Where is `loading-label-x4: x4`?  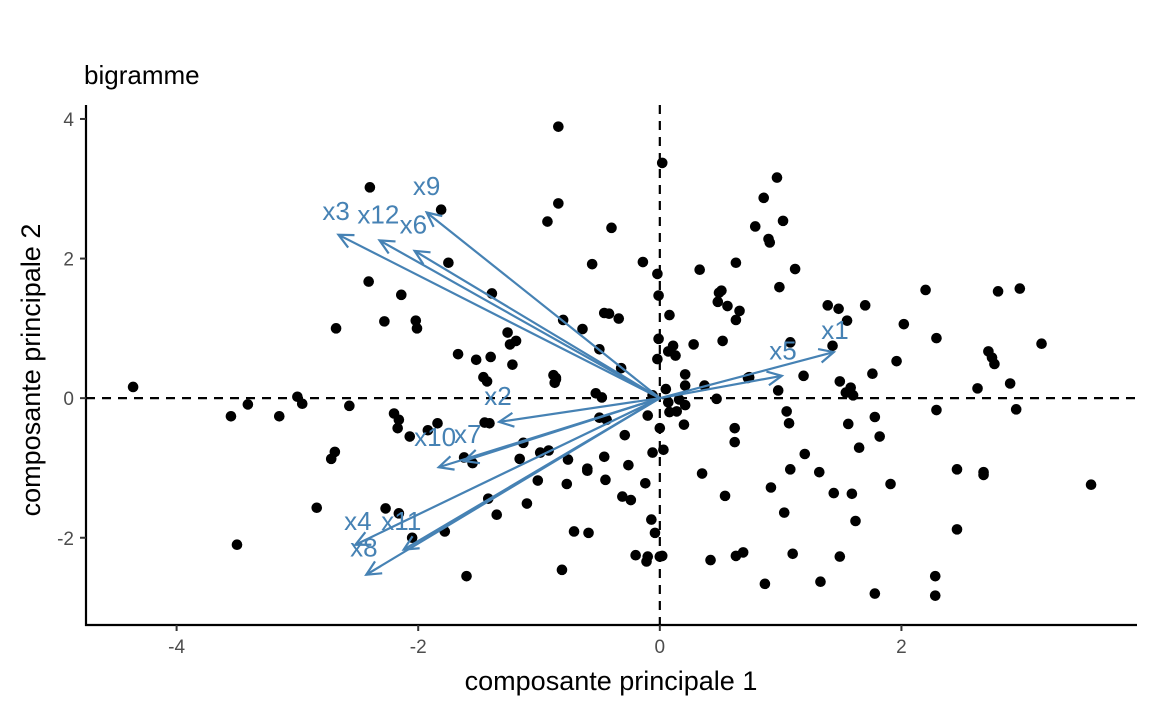 loading-label-x4: x4 is located at coordinates (357, 521).